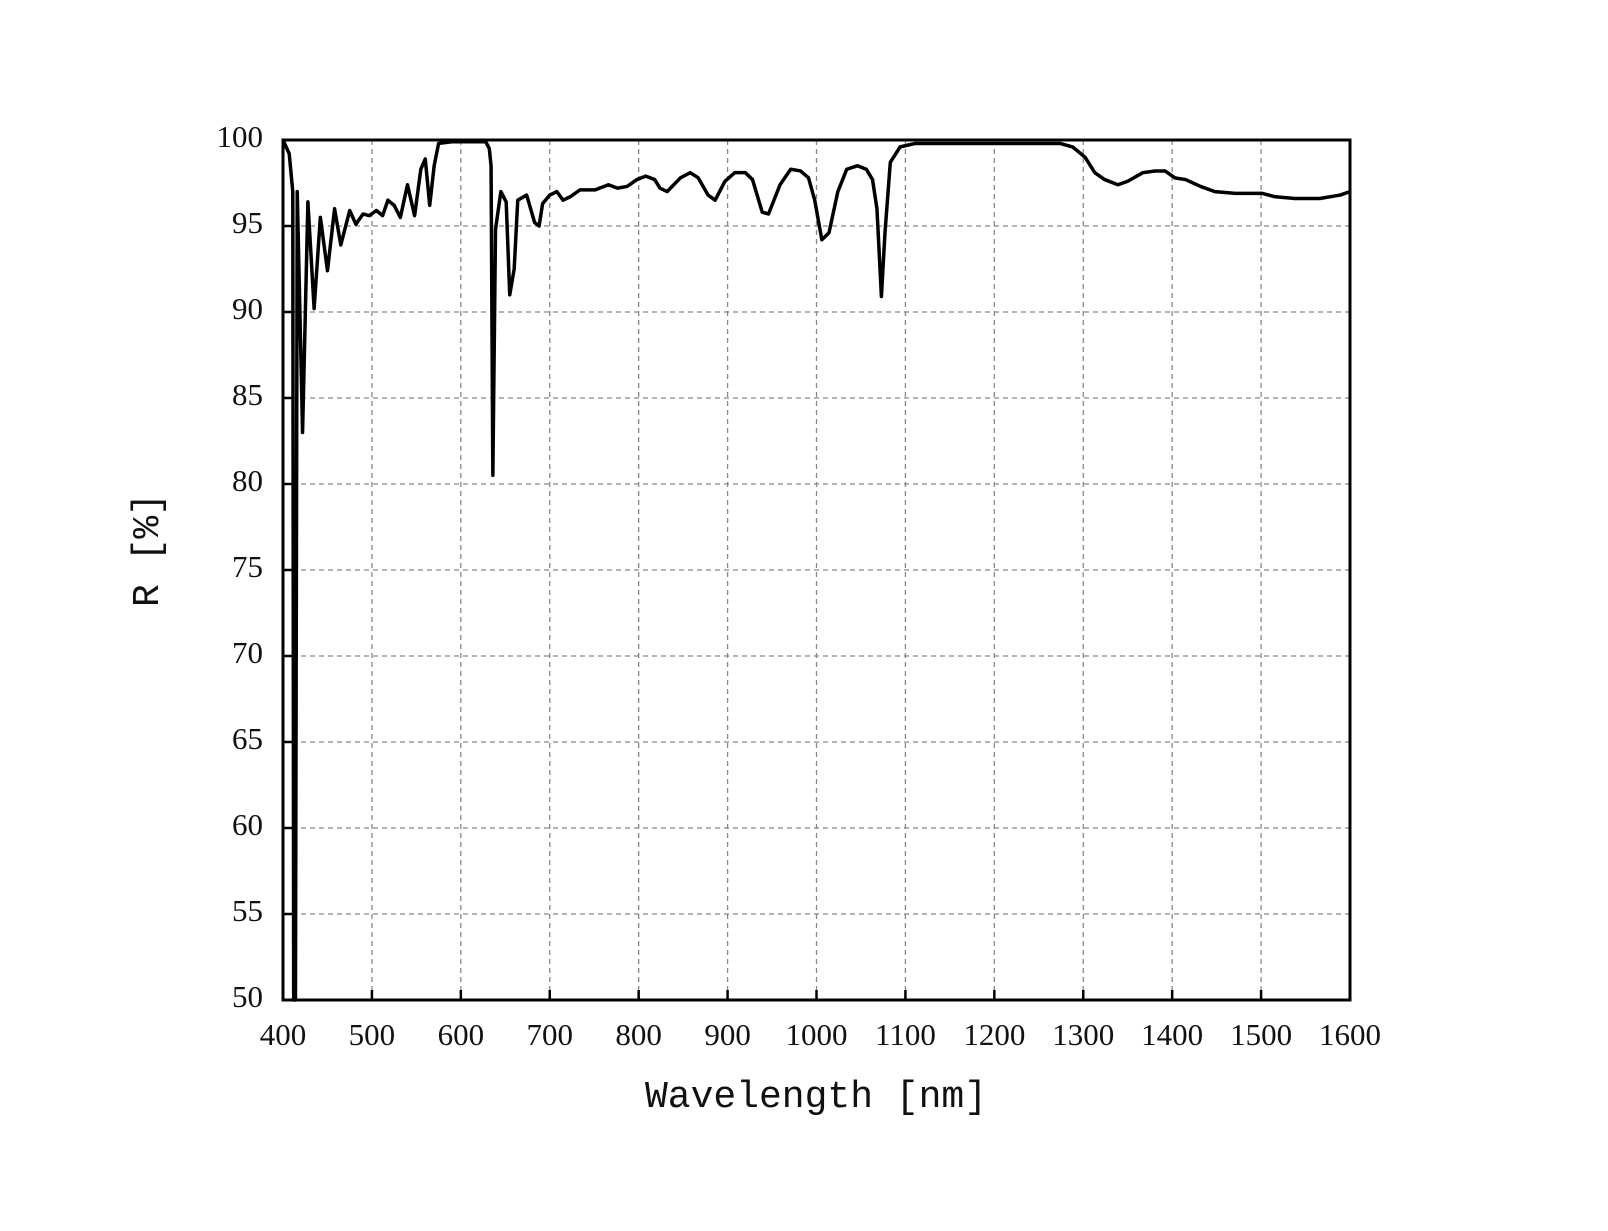 Image resolution: width=1608 pixels, height=1231 pixels. Describe the element at coordinates (247, 222) in the screenshot. I see `y-tick-label: 95` at that location.